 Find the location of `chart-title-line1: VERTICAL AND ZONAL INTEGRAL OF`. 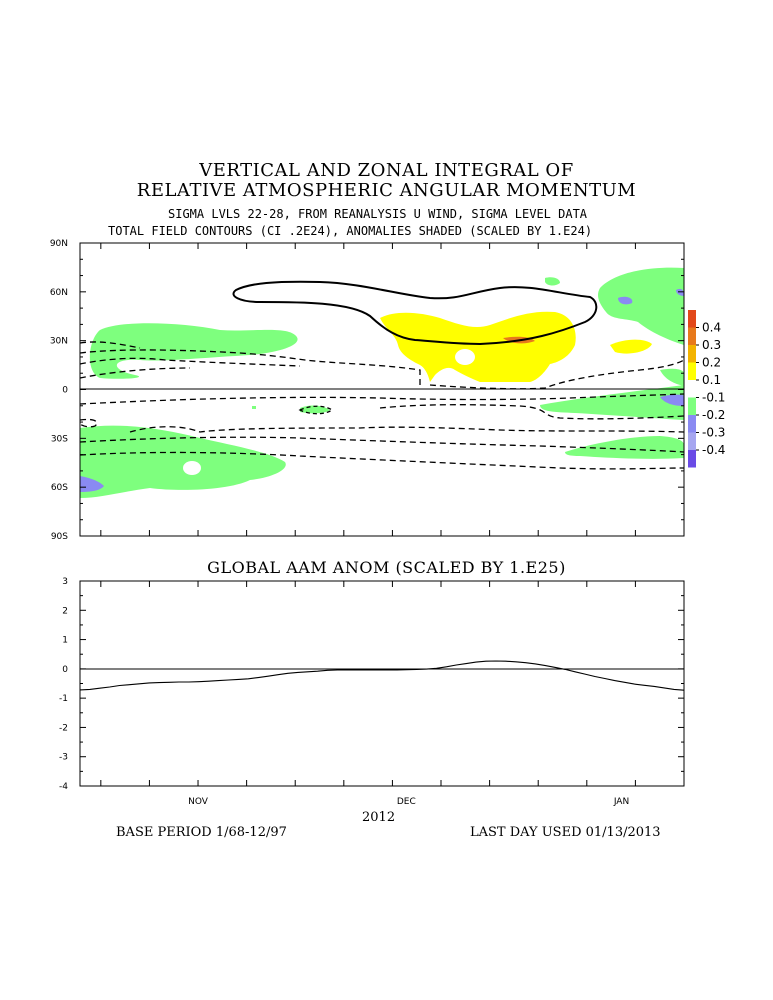

chart-title-line1: VERTICAL AND ZONAL INTEGRAL OF is located at coordinates (386, 170).